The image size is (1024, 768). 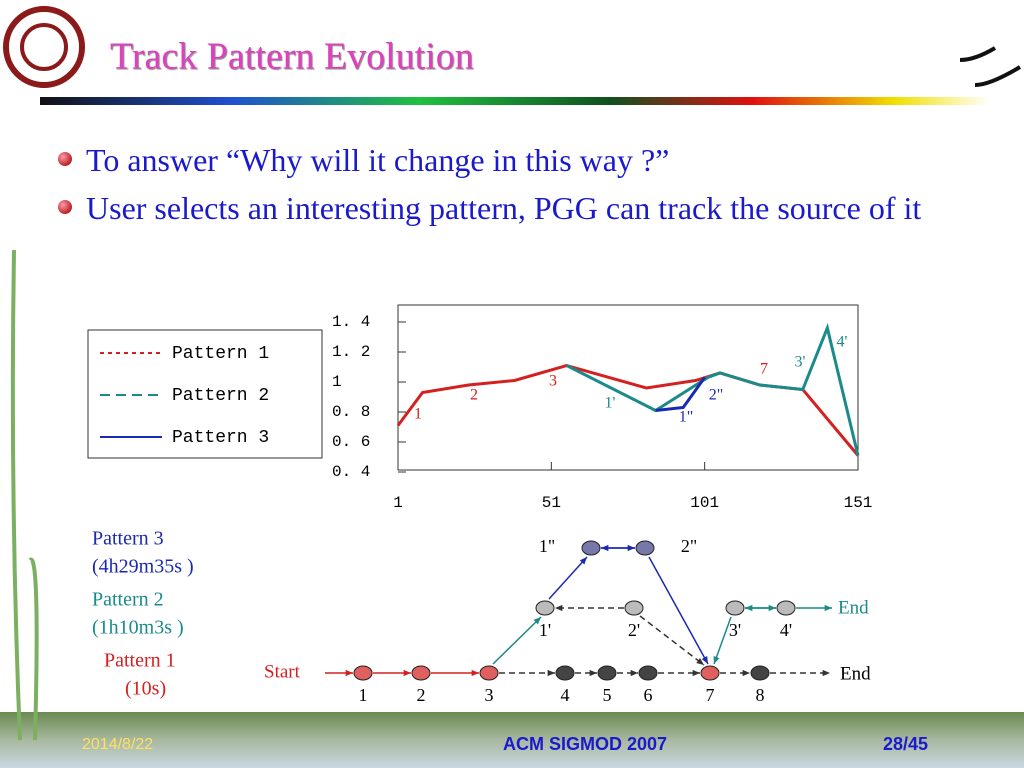 What do you see at coordinates (220, 438) in the screenshot?
I see `legend-label: Pattern 3` at bounding box center [220, 438].